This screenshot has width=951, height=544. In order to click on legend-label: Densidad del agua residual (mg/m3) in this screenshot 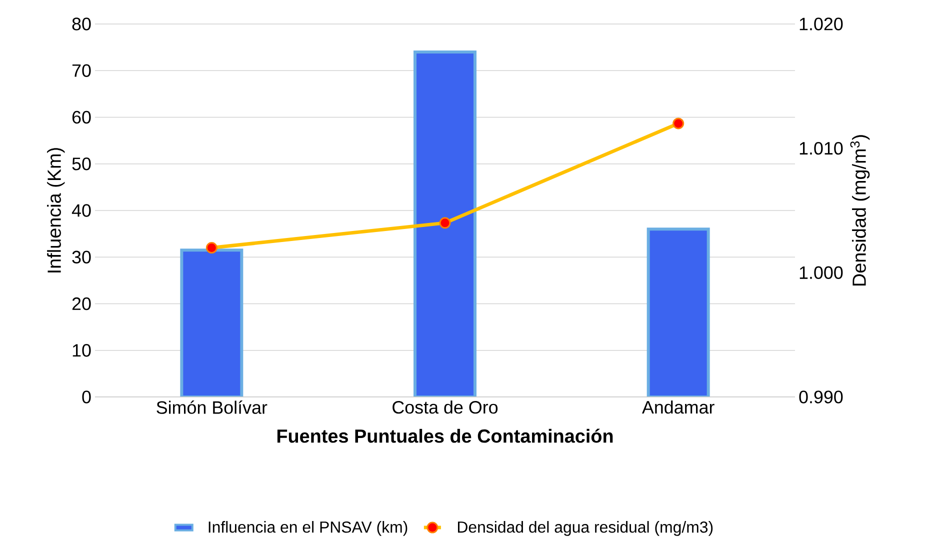, I will do `click(585, 528)`.